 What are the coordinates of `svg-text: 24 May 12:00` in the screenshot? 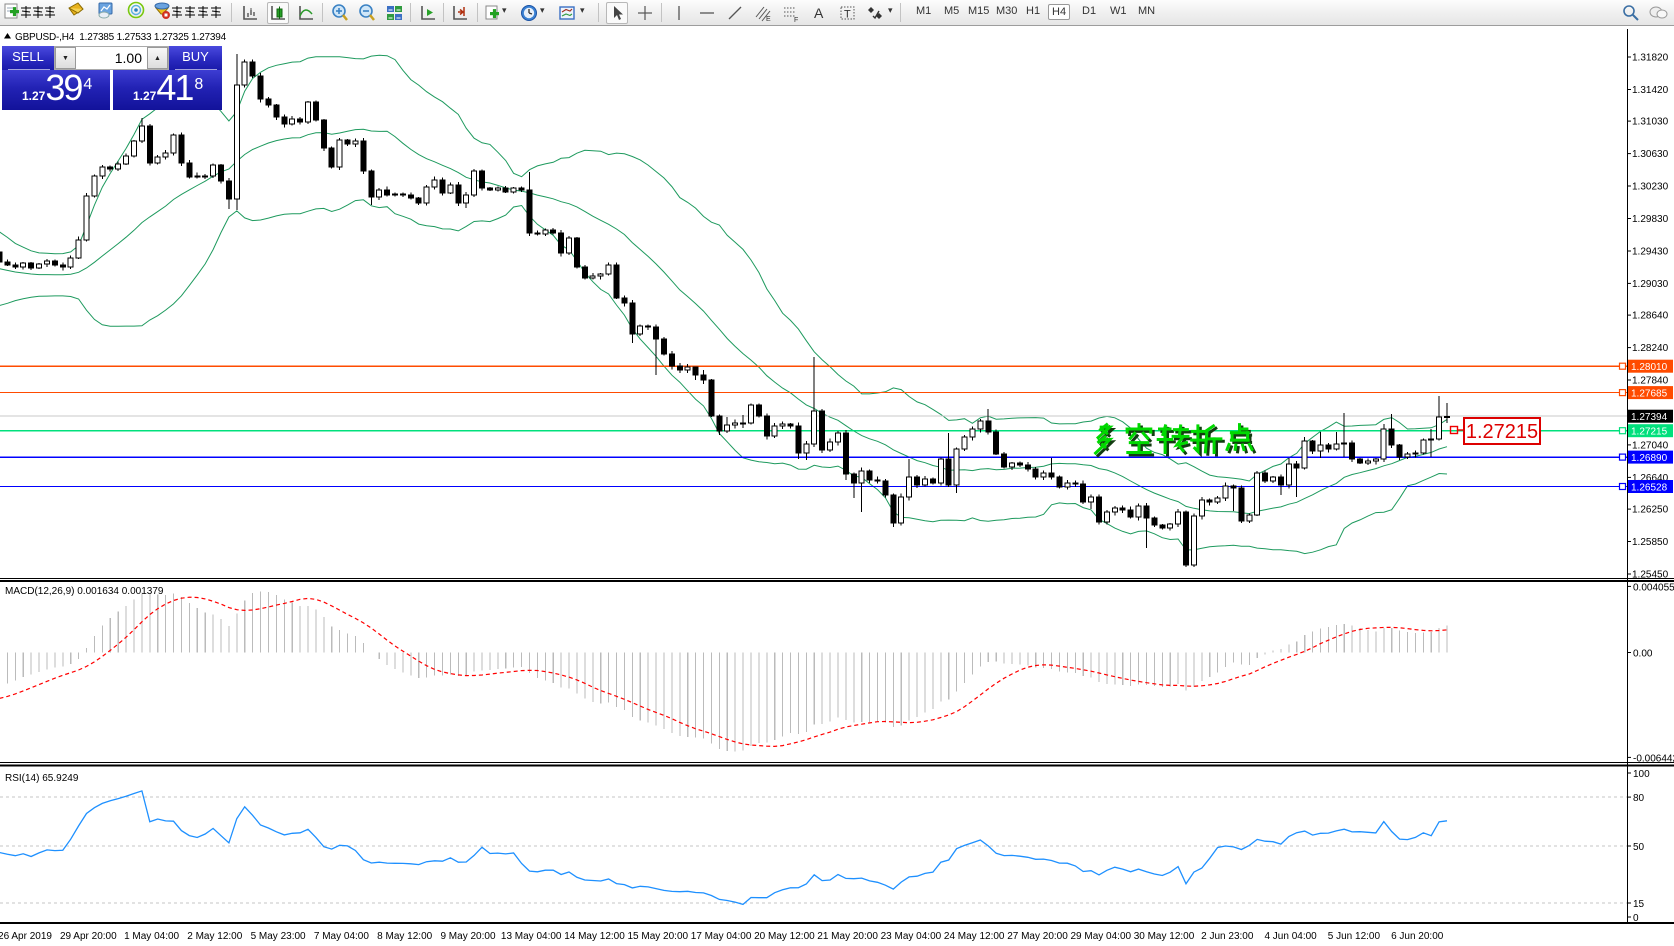 It's located at (974, 936).